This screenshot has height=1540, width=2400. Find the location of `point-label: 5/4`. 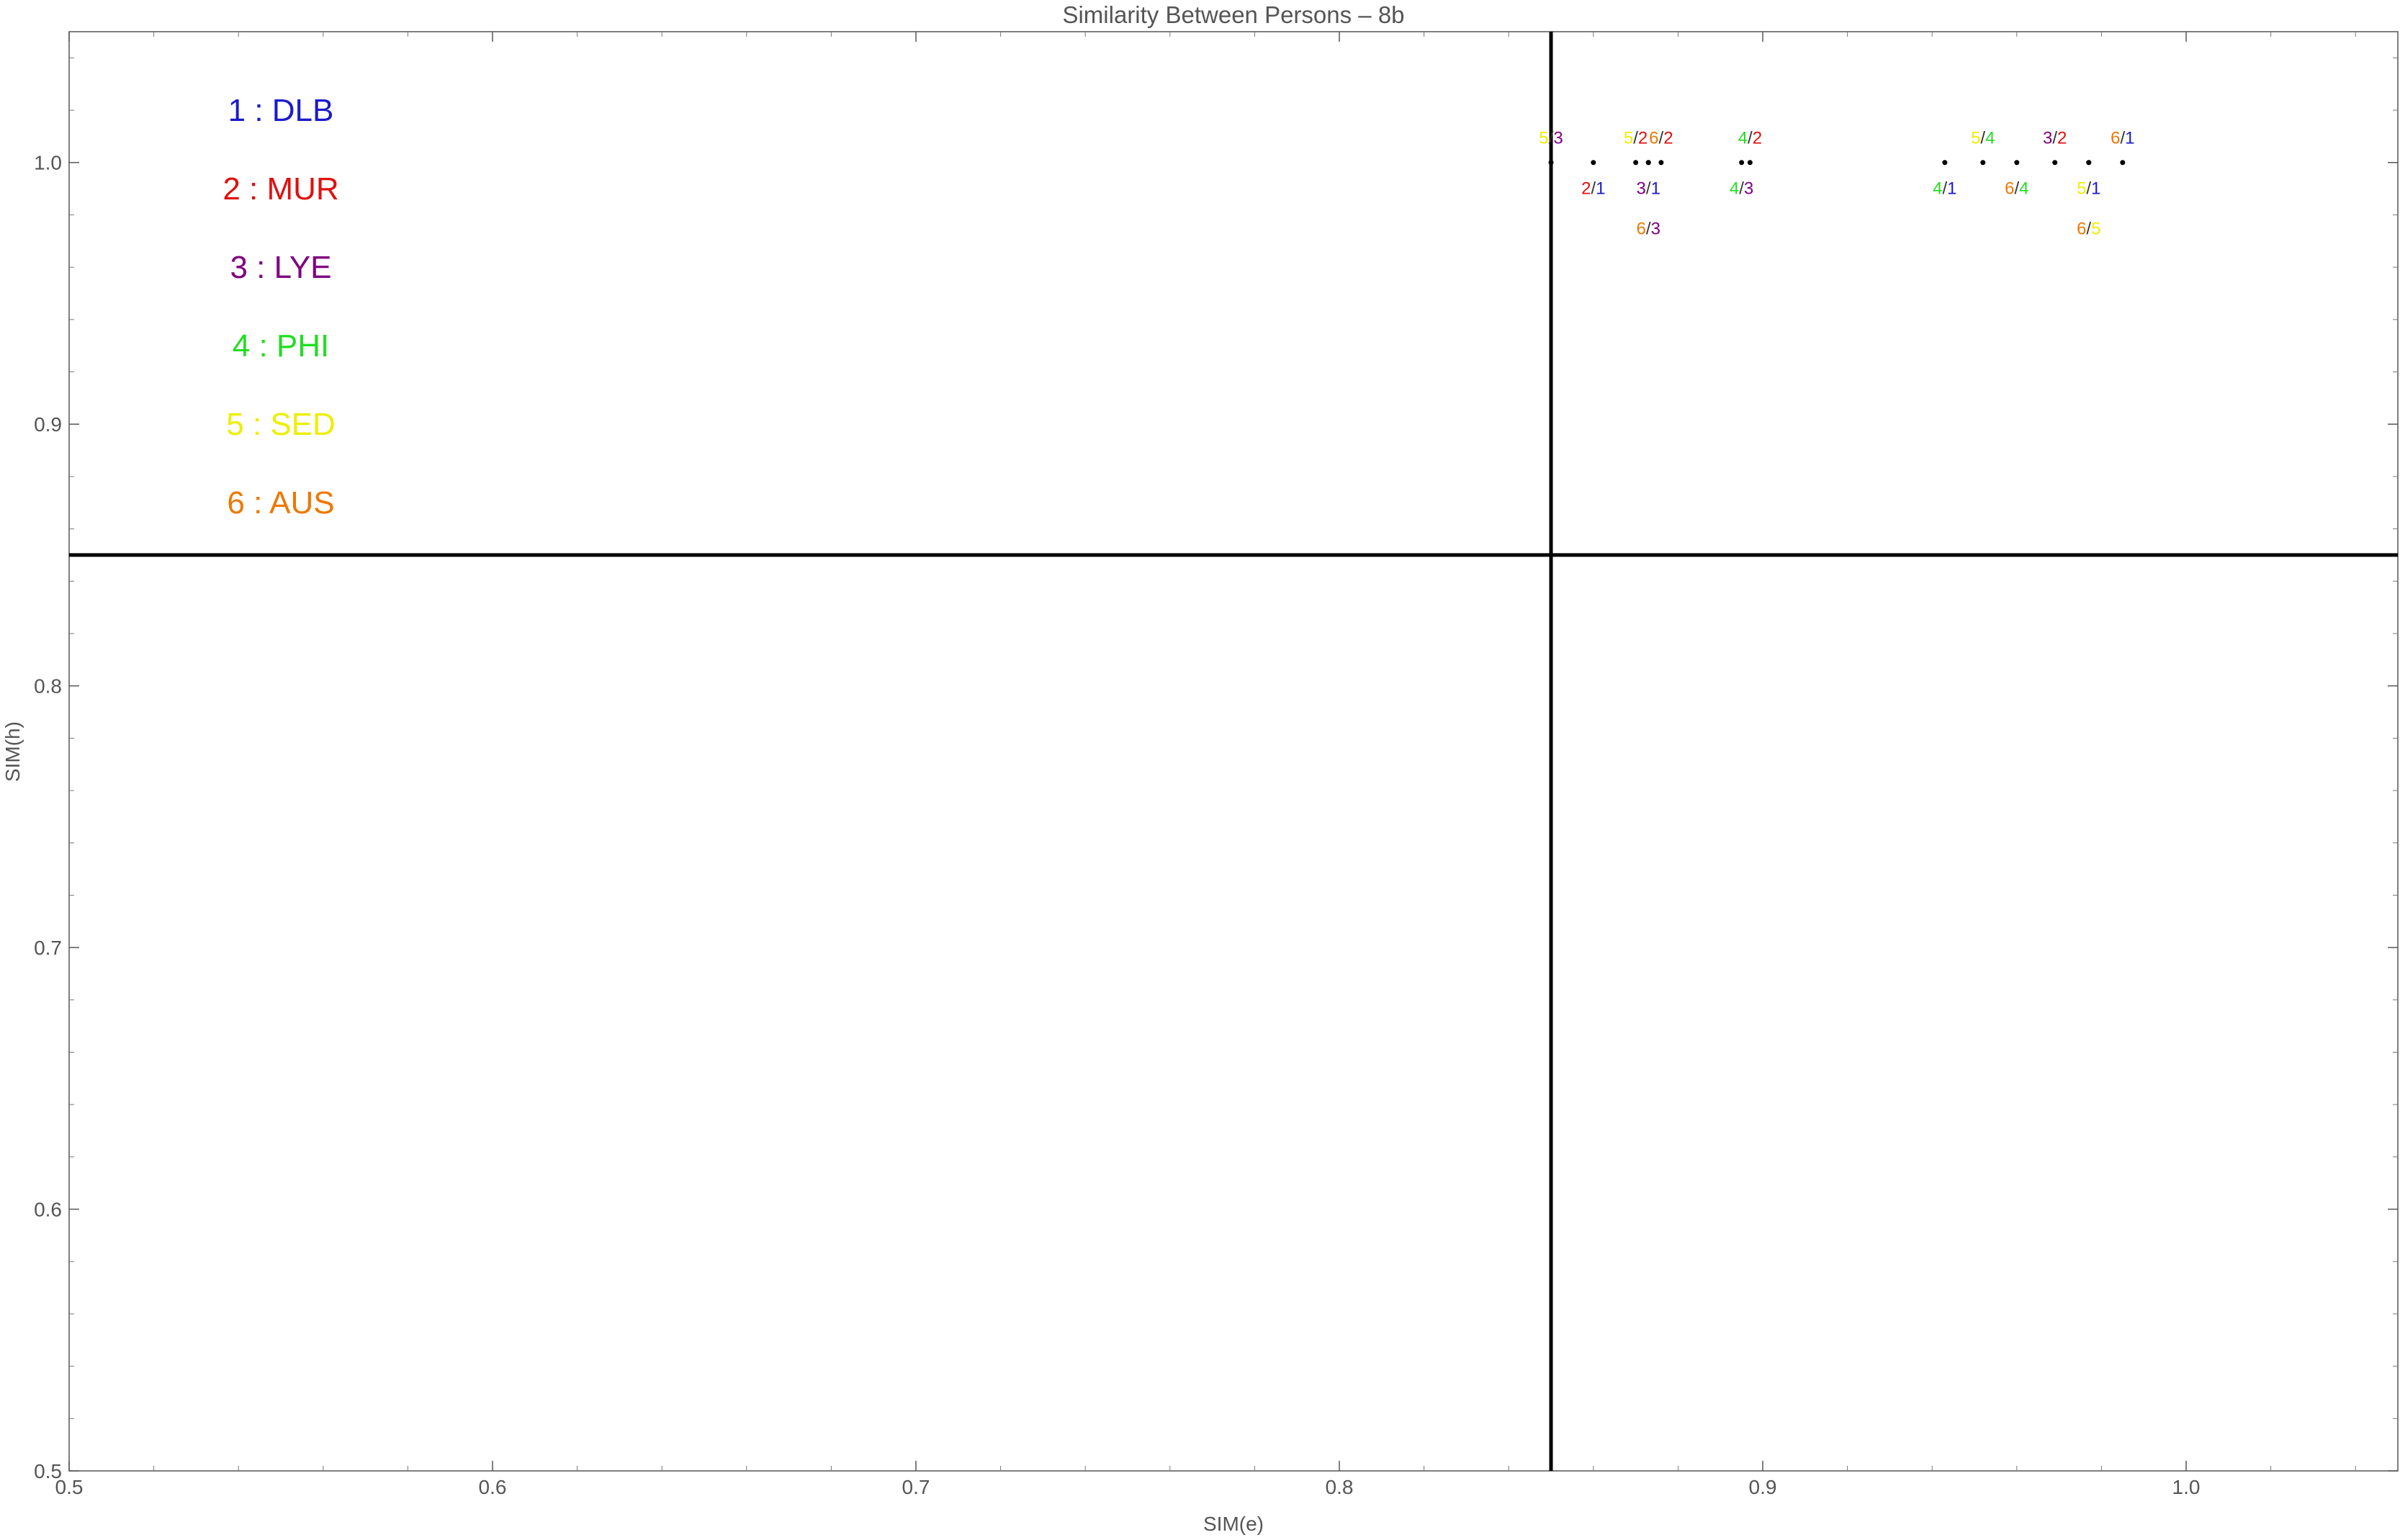

point-label: 5/4 is located at coordinates (1983, 138).